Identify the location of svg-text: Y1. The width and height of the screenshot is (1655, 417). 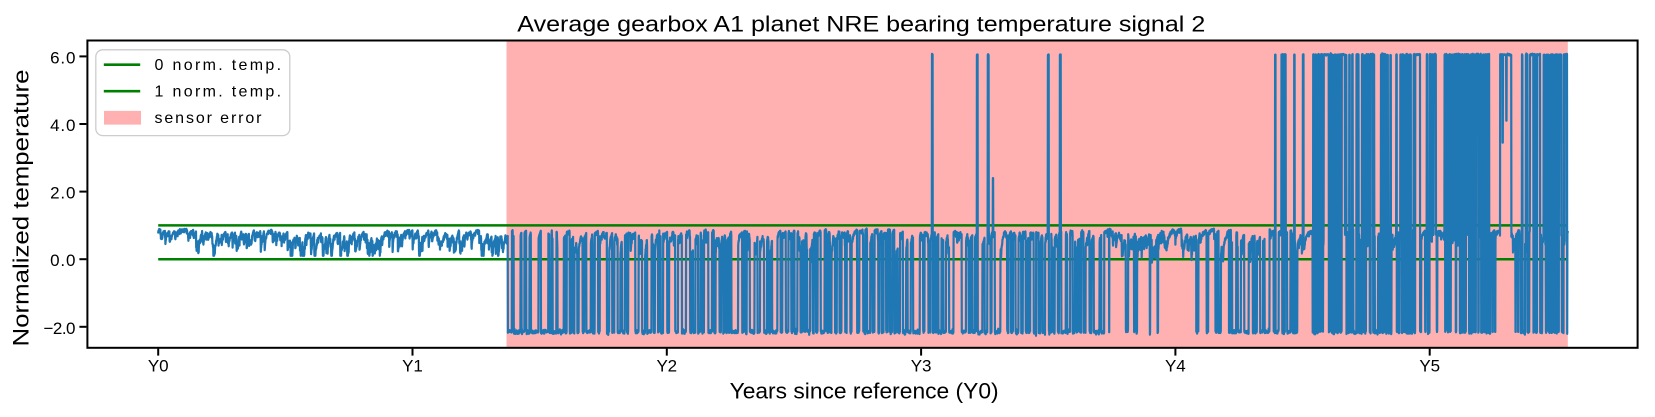
(412, 366).